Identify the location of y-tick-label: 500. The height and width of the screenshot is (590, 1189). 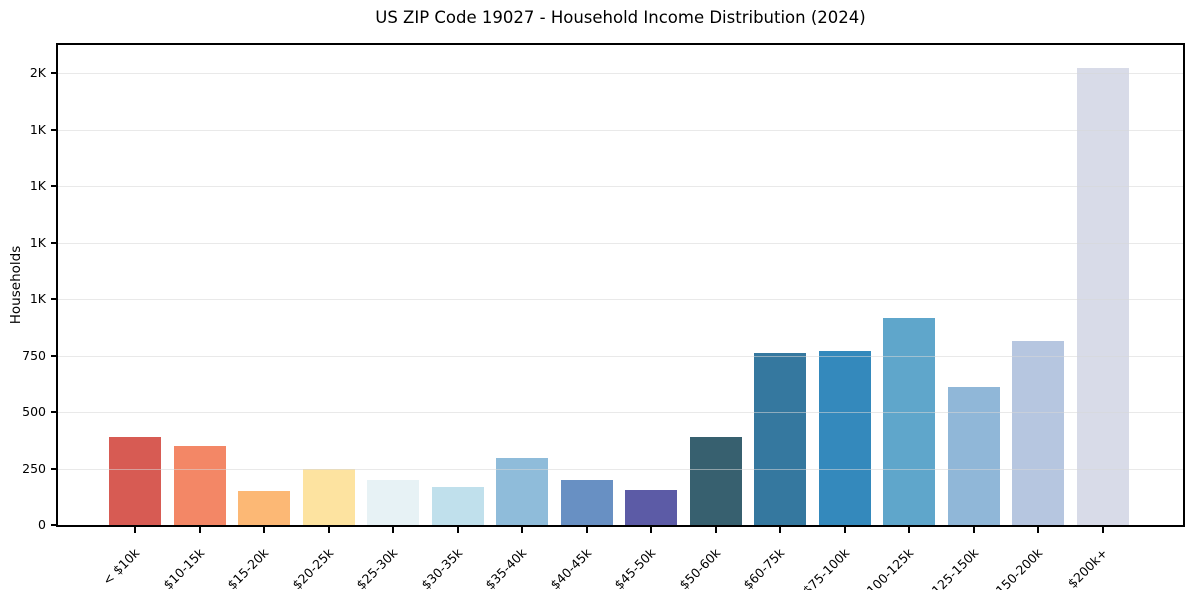
(34, 412).